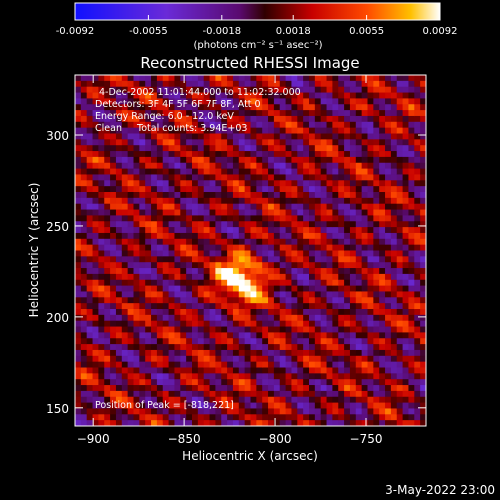 This screenshot has height=500, width=500. I want to click on colorbar-ticks: -0.0092 -0.0055 -0.0018 0.0018 0.0055 0.0092, so click(257, 26).